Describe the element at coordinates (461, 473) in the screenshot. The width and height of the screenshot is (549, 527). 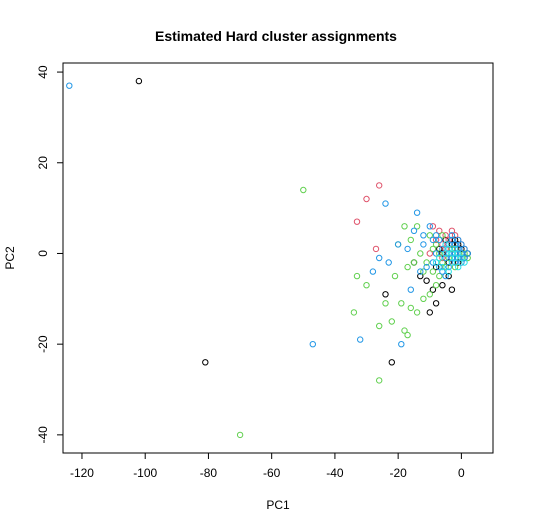
I see `x-tick-label: 0` at that location.